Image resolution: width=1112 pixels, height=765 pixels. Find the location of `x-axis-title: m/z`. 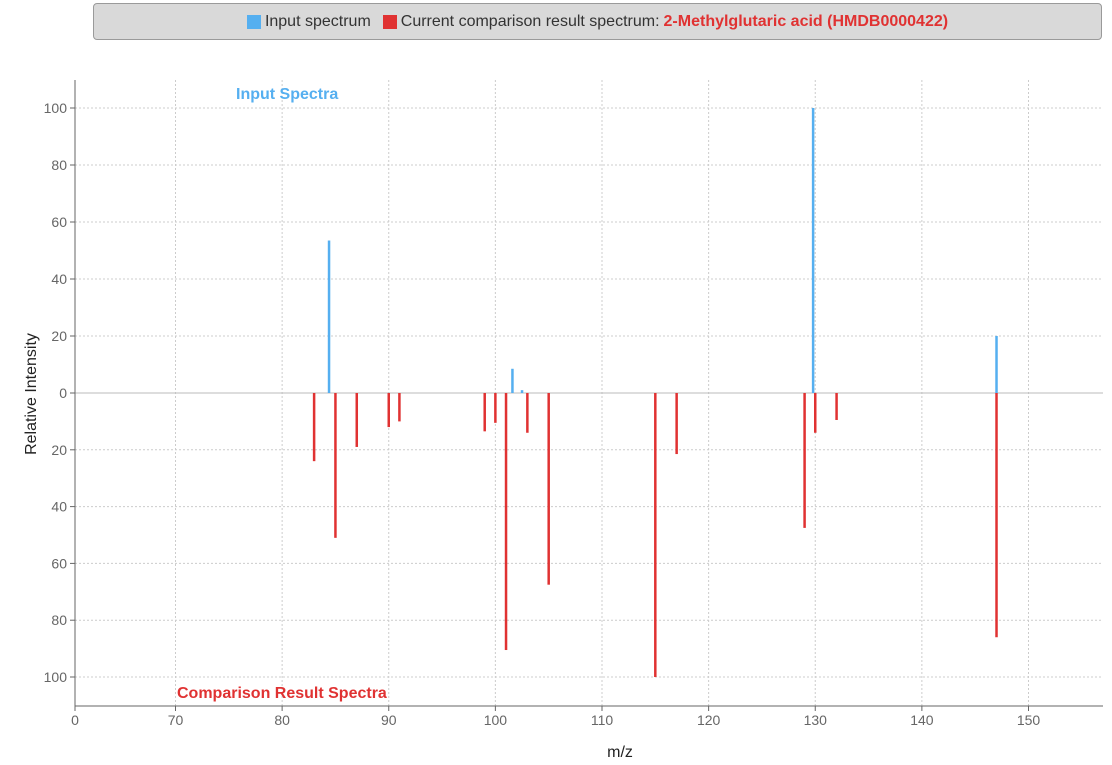

x-axis-title: m/z is located at coordinates (620, 752).